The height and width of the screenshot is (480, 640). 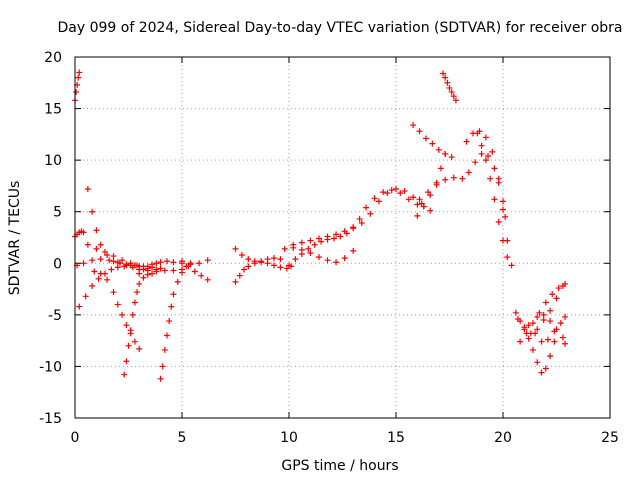 I want to click on x-tick-label: 20, so click(x=503, y=438).